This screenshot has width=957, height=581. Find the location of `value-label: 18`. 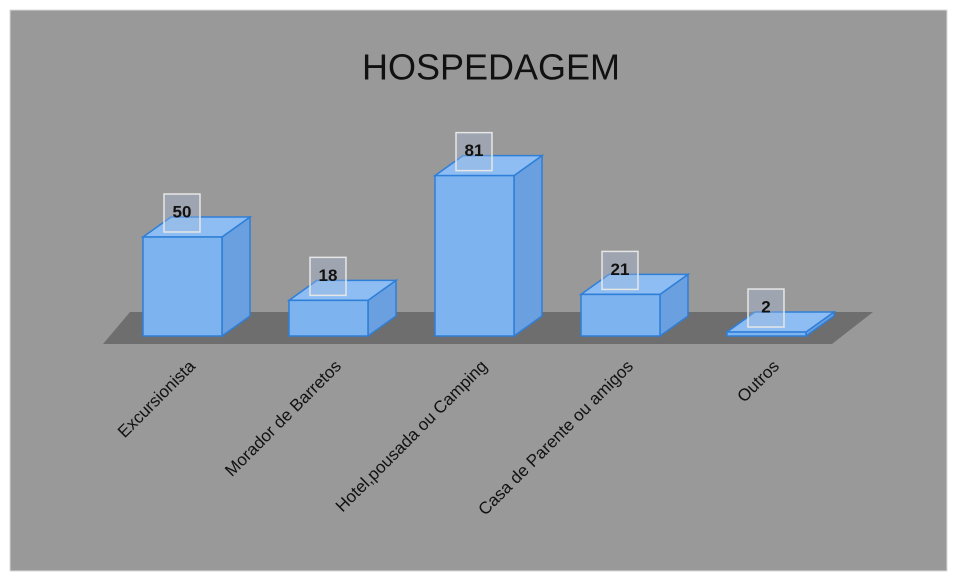

value-label: 18 is located at coordinates (328, 275).